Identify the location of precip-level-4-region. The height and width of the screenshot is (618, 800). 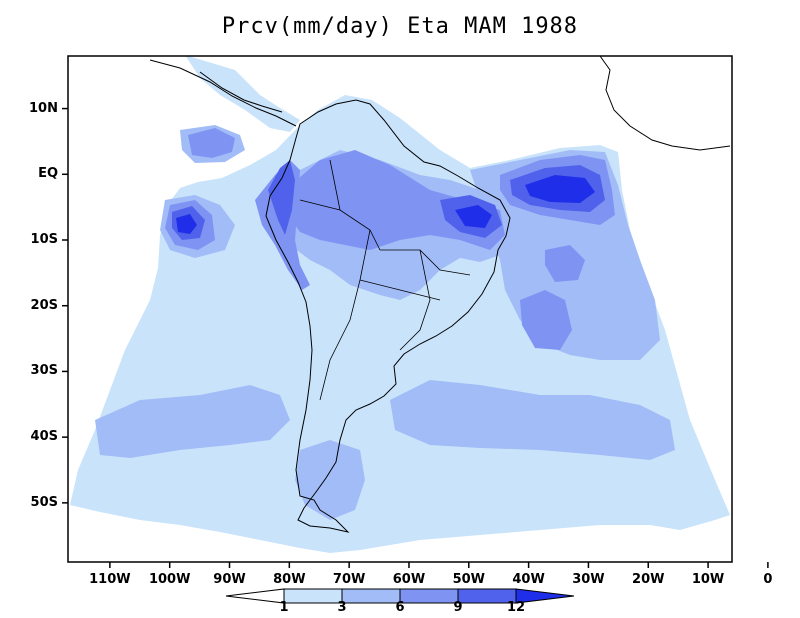
(281, 197).